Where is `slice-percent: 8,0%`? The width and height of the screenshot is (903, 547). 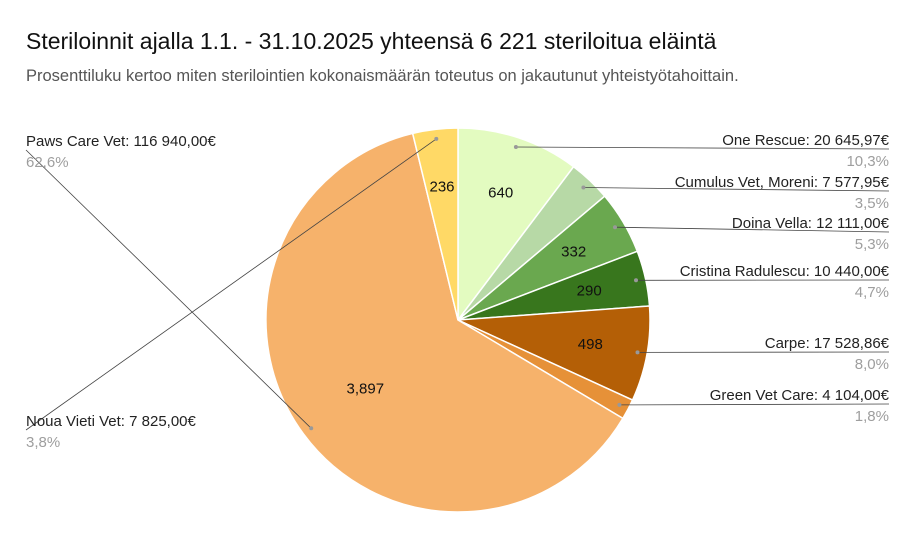 slice-percent: 8,0% is located at coordinates (872, 364).